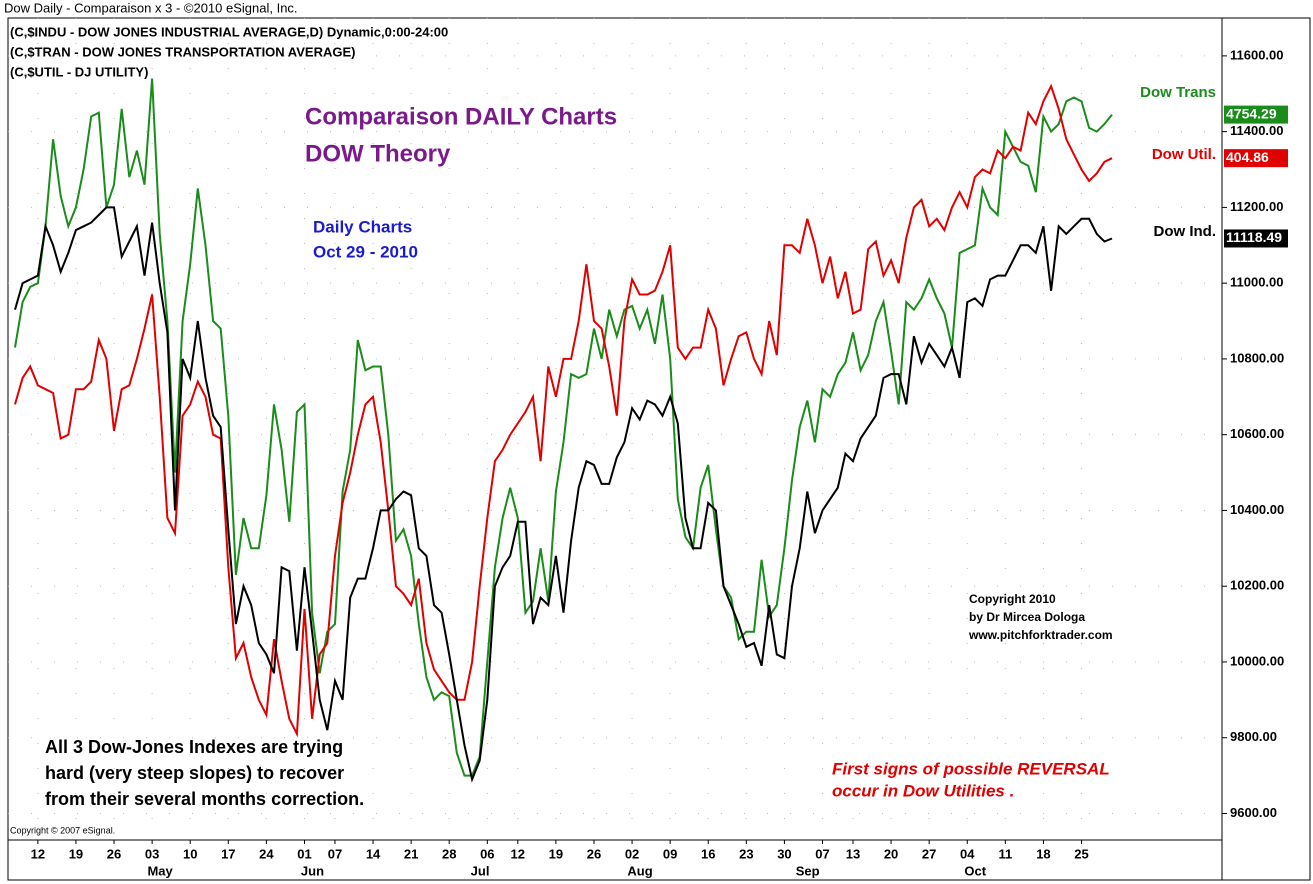  I want to click on last-value-label: 4754.29, so click(1251, 113).